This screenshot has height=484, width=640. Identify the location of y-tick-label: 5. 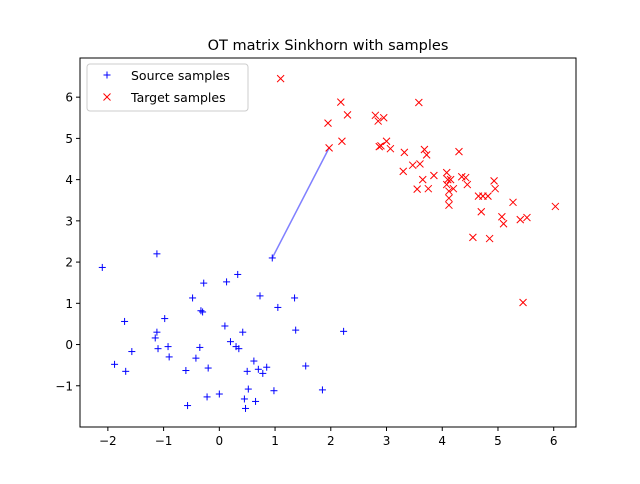
(69, 139).